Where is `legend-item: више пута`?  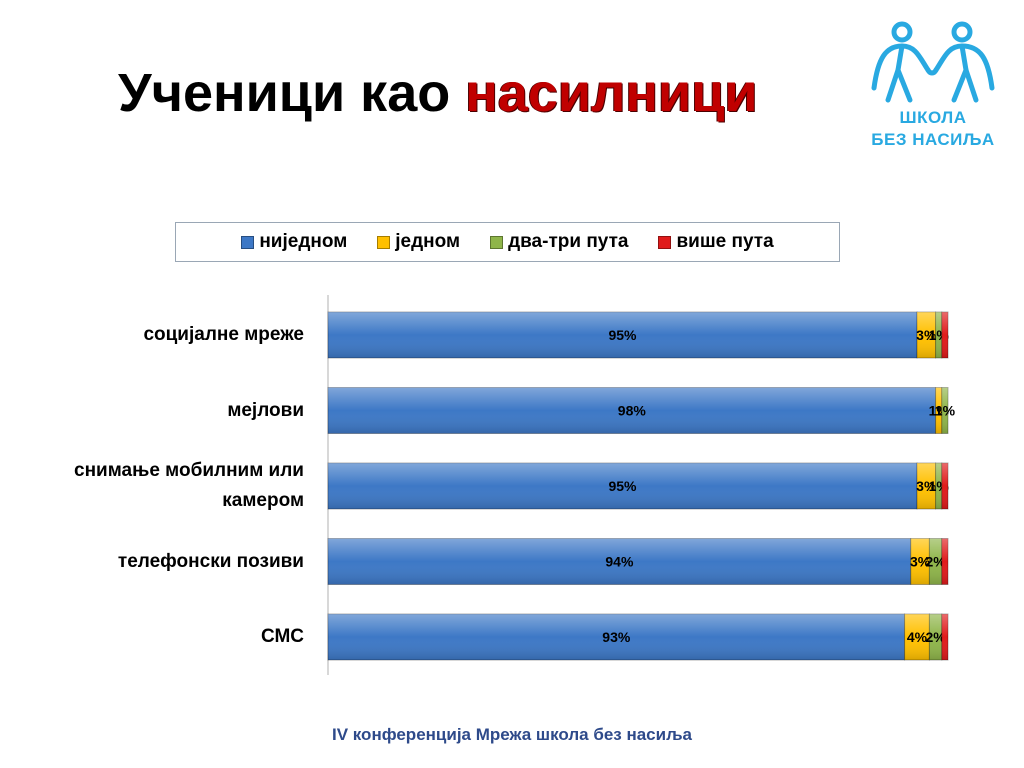
legend-item: више пута is located at coordinates (716, 242).